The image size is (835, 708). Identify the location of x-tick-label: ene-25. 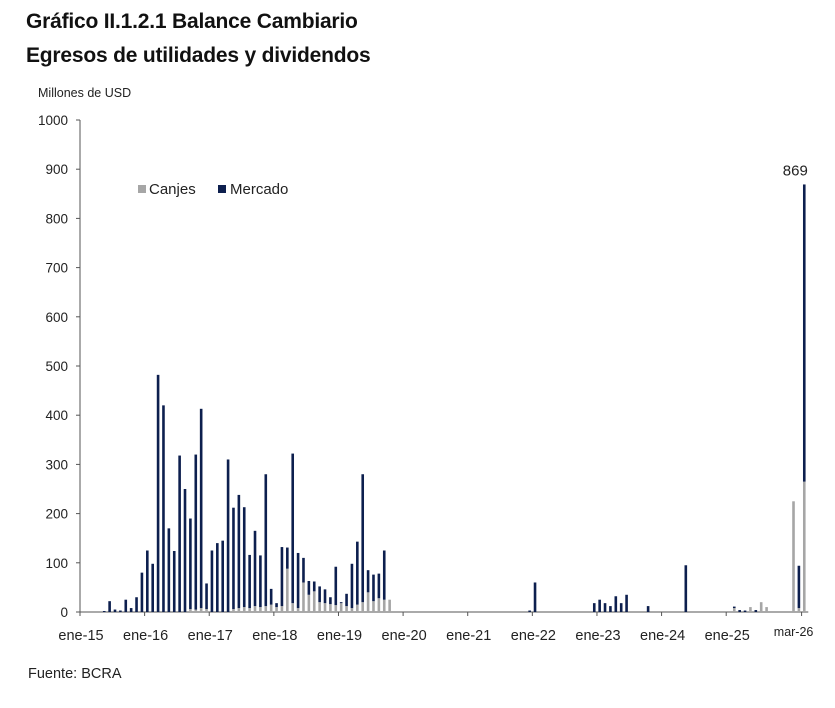
(727, 636).